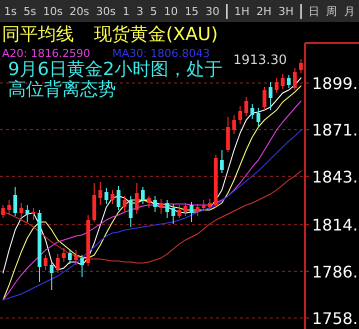 Image resolution: width=359 pixels, height=329 pixels. What do you see at coordinates (335, 225) in the screenshot?
I see `y-tick-label: 1814.` at bounding box center [335, 225].